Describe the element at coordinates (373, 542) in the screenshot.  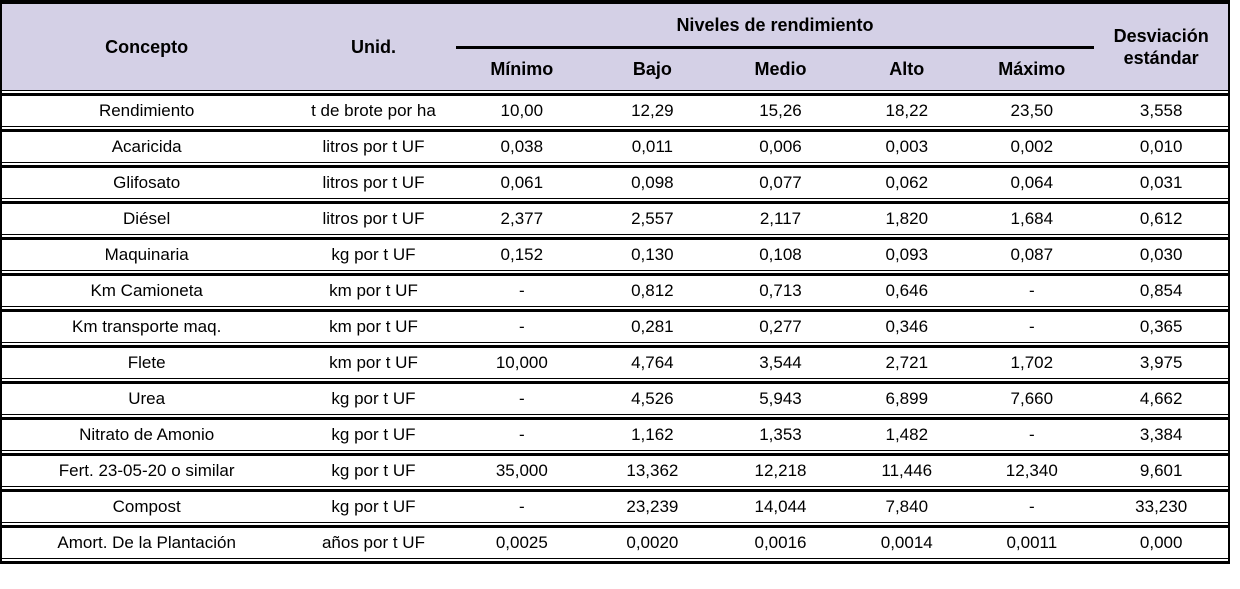
I see `cell-unid: años por t UF` at that location.